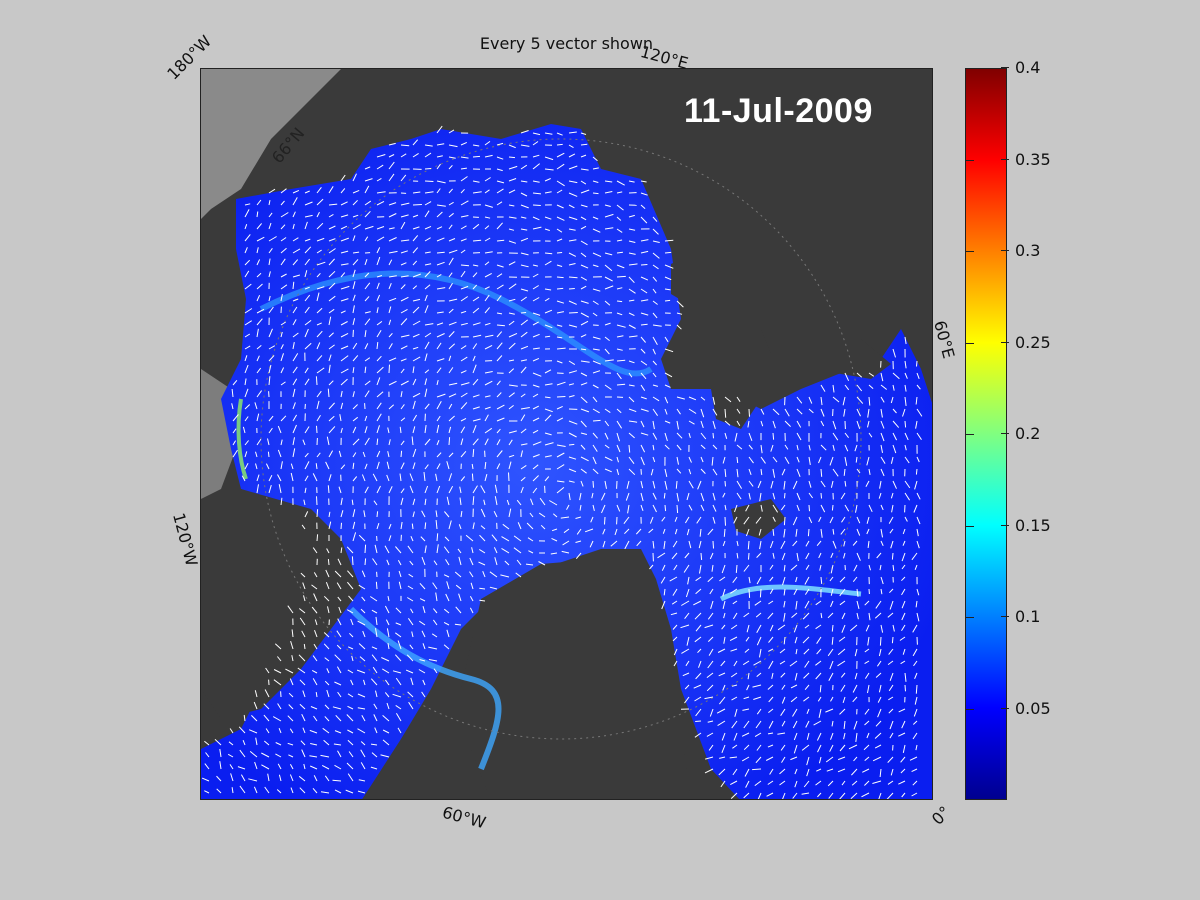 Image resolution: width=1200 pixels, height=900 pixels. I want to click on alaska-land, so click(271, 144).